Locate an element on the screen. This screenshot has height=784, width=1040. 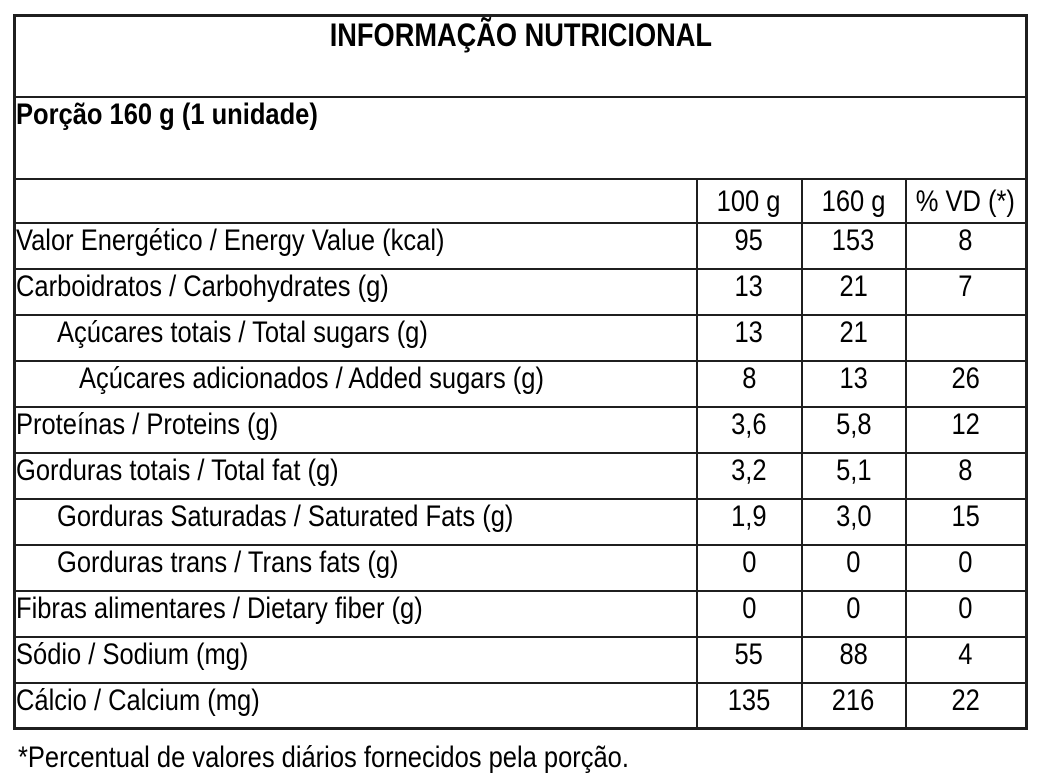
daily-value-percent: 4 is located at coordinates (966, 659).